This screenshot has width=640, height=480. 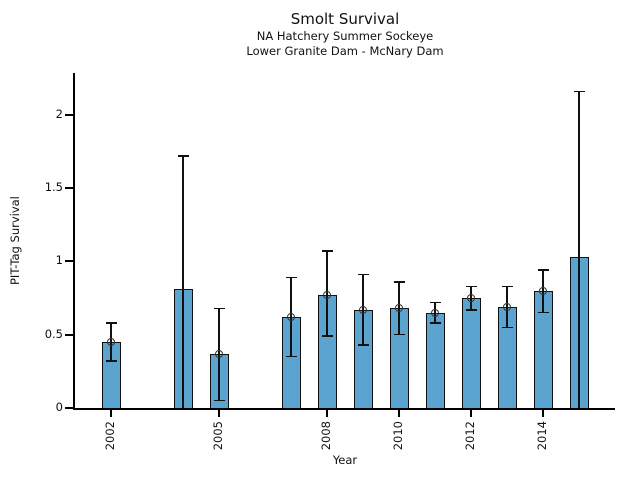 I want to click on x-tick-label: 2012, so click(x=470, y=436).